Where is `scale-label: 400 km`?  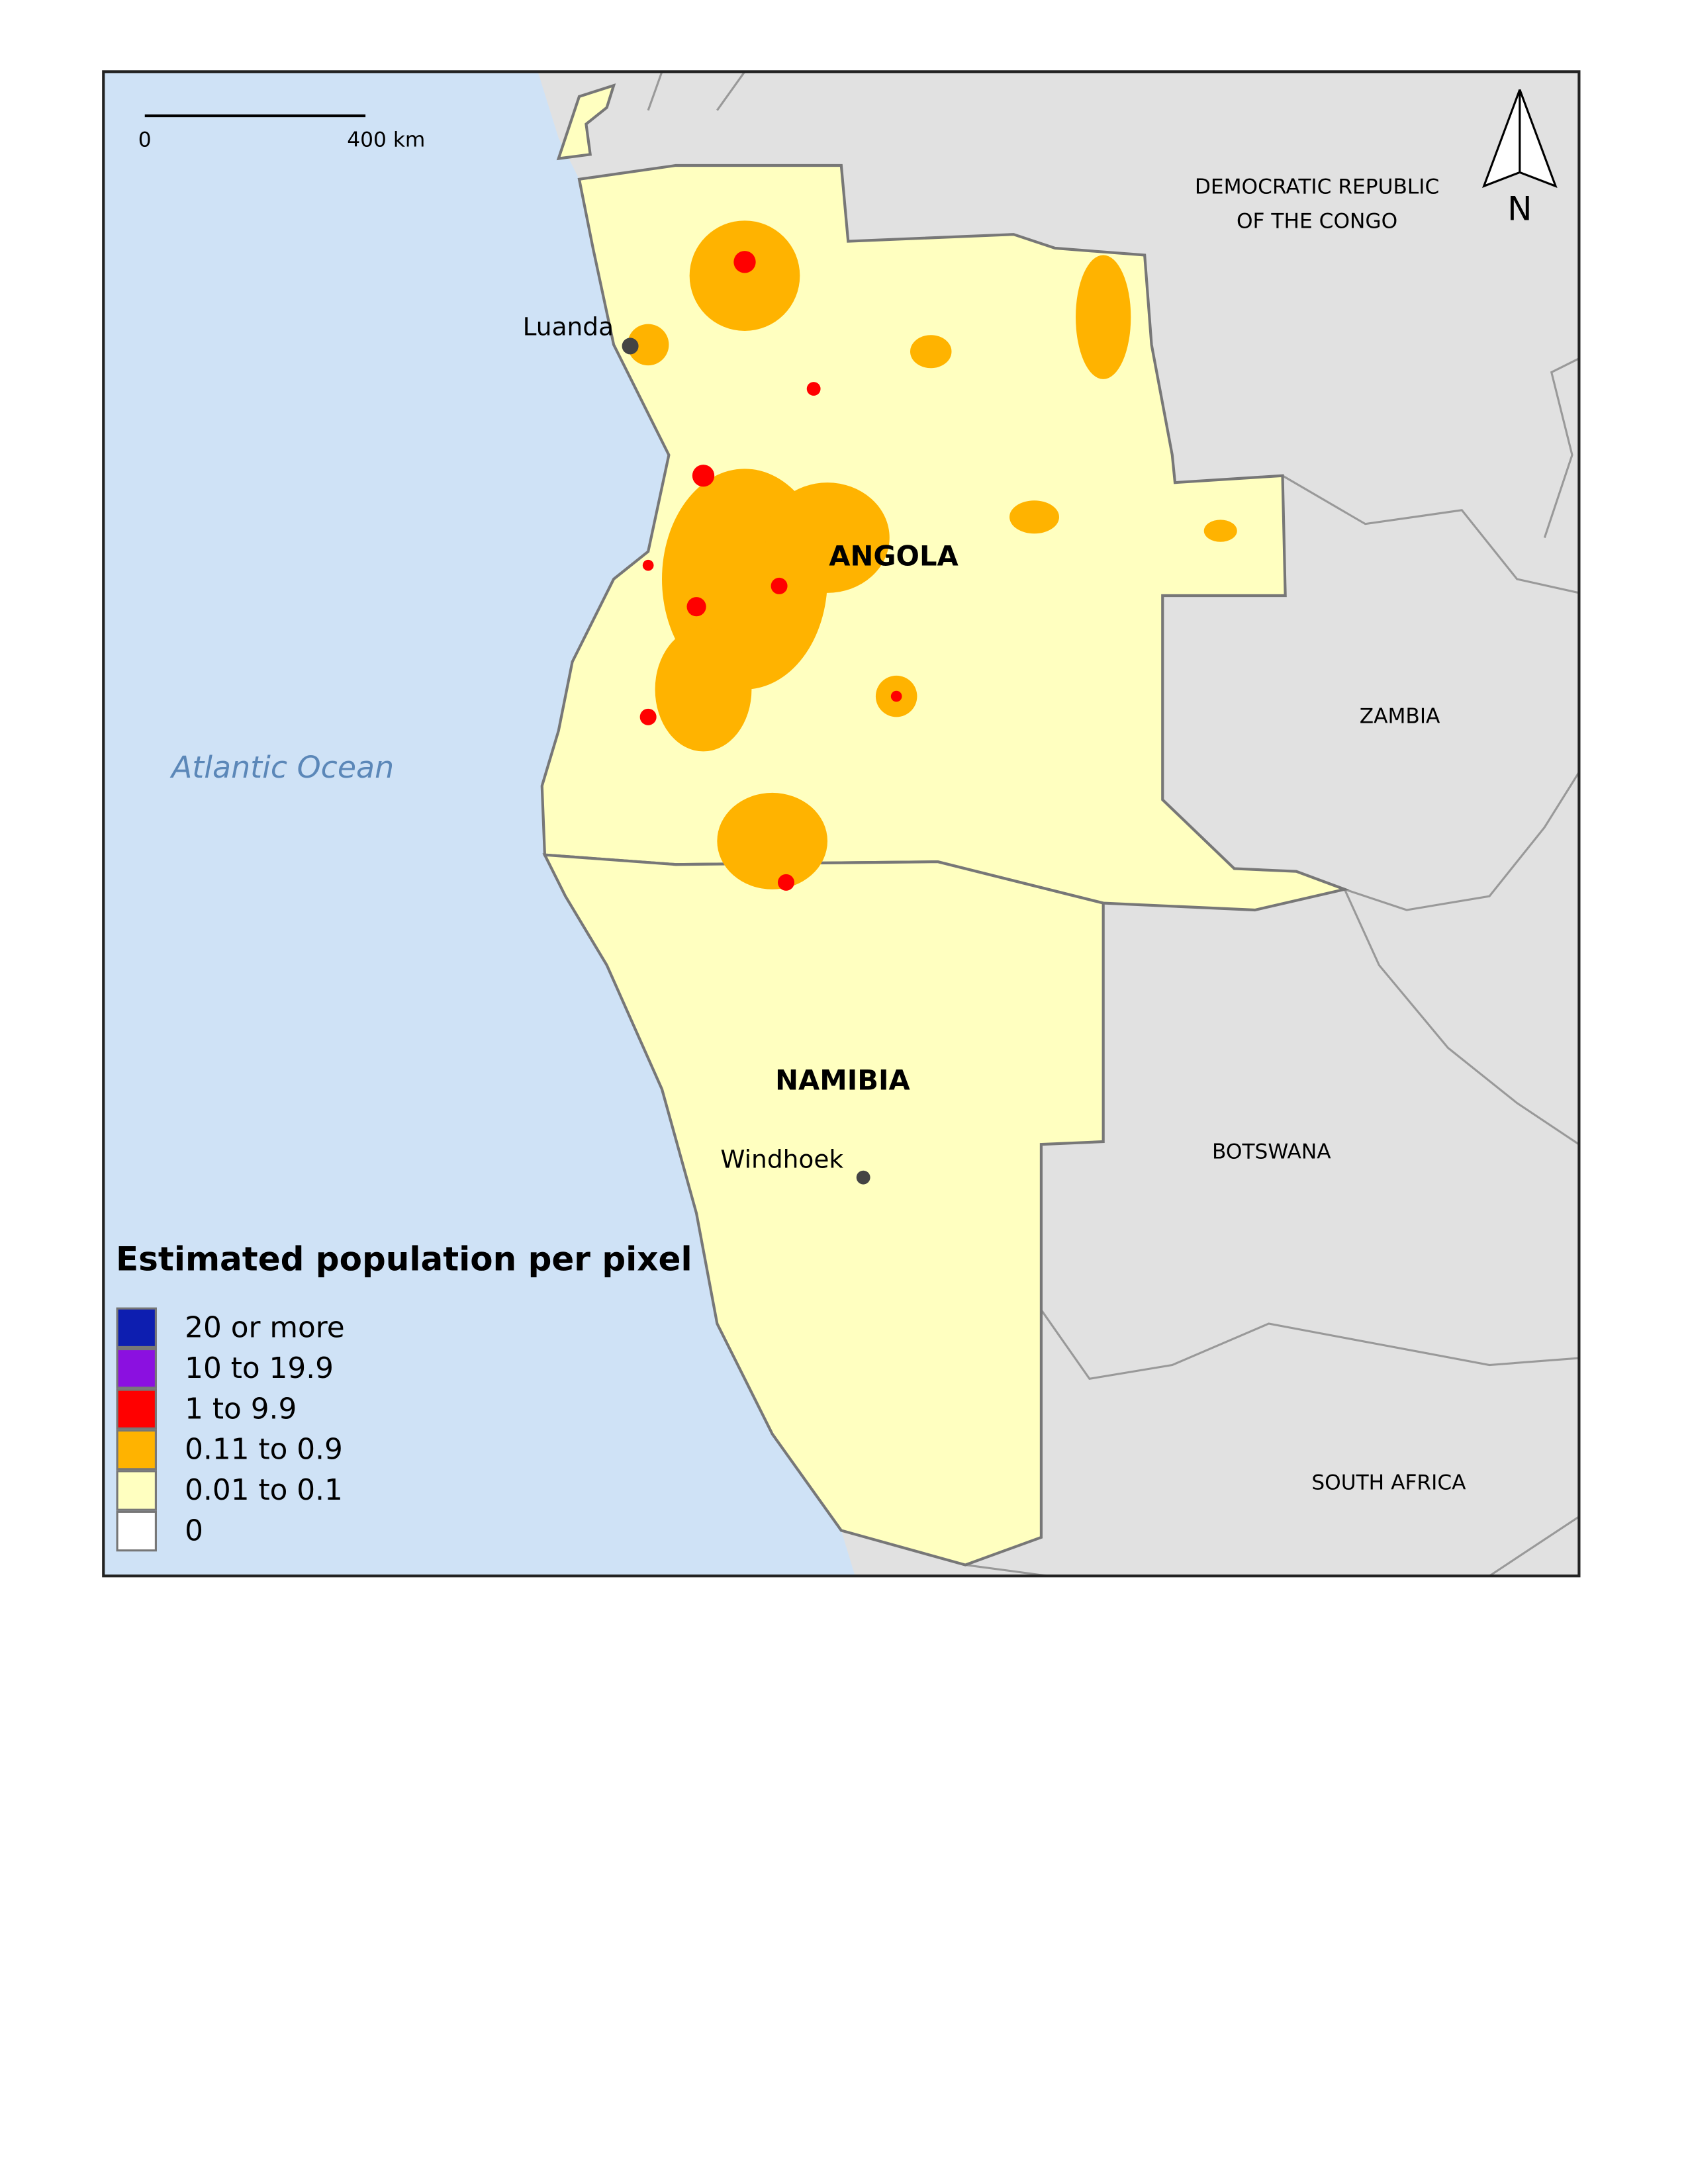 scale-label: 400 km is located at coordinates (386, 140).